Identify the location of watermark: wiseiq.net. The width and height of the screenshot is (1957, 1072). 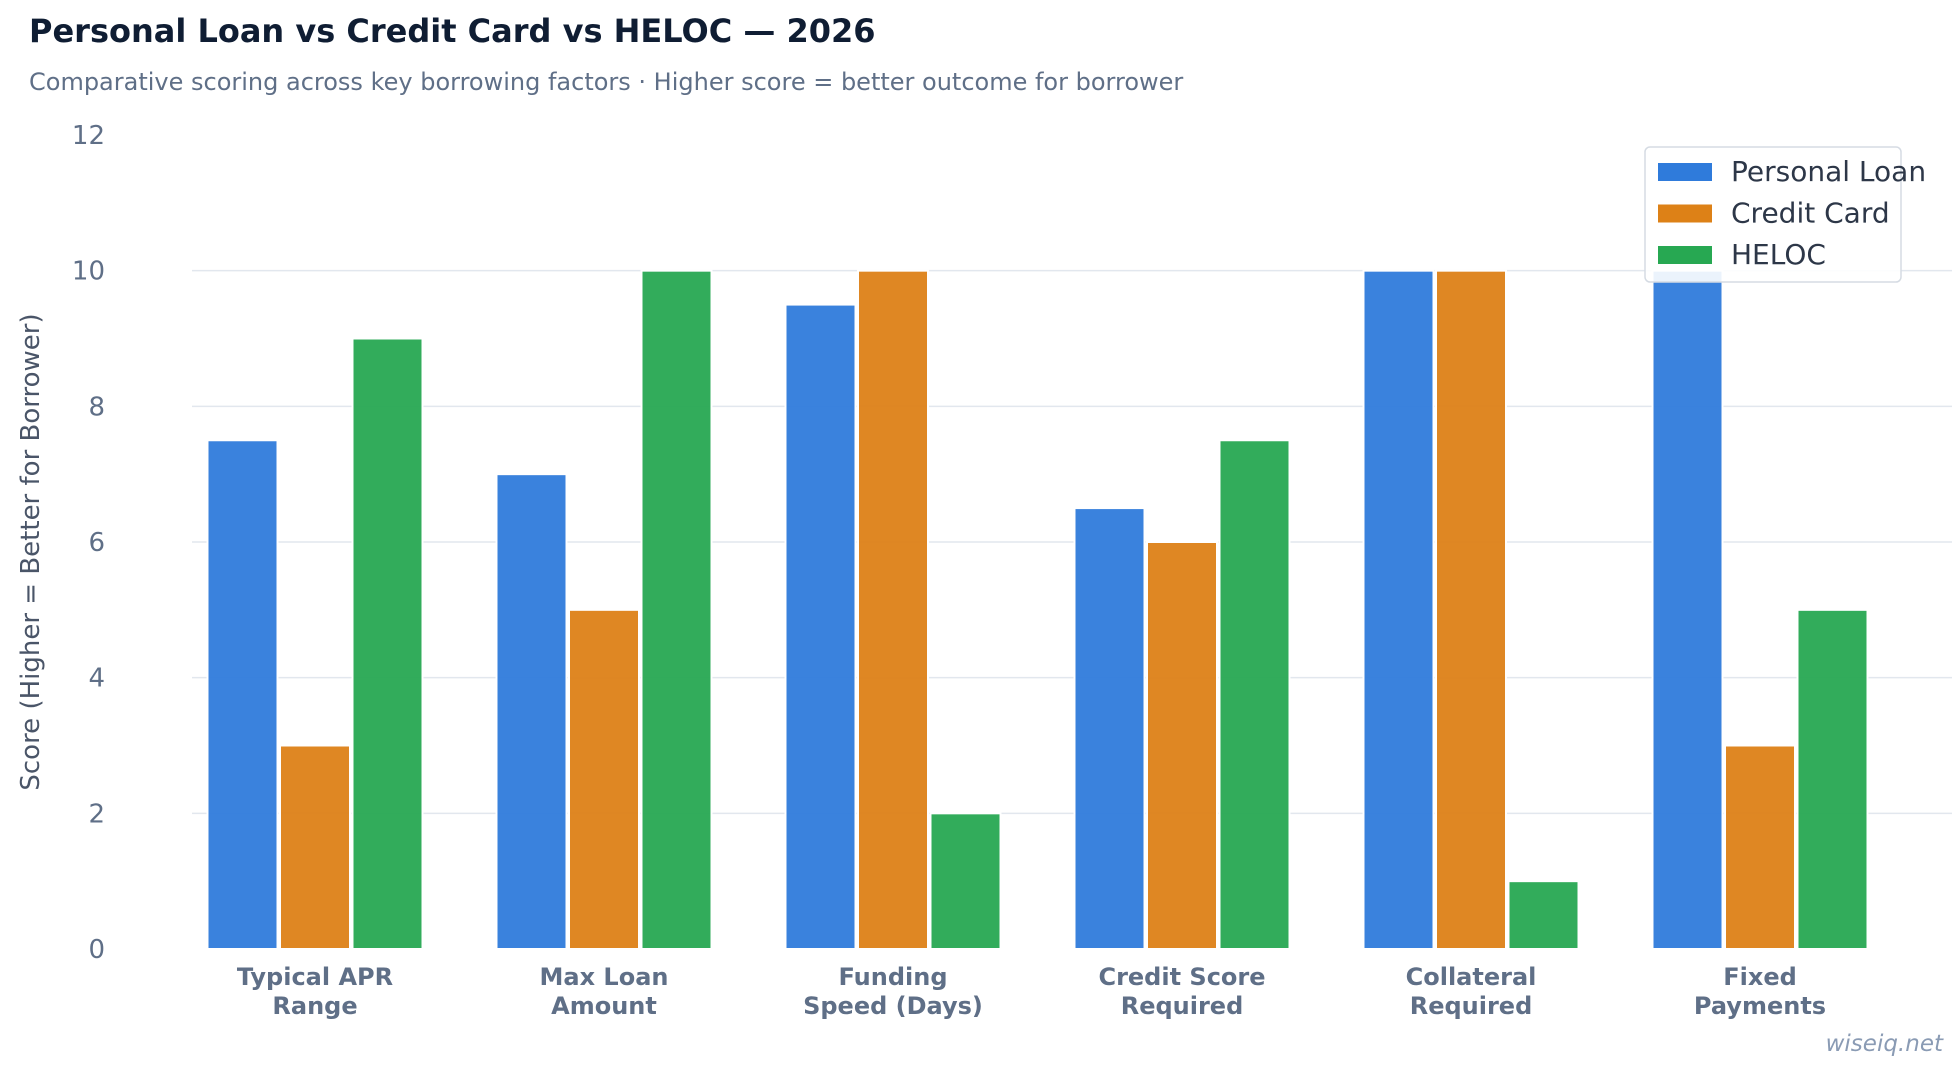
(1884, 1044).